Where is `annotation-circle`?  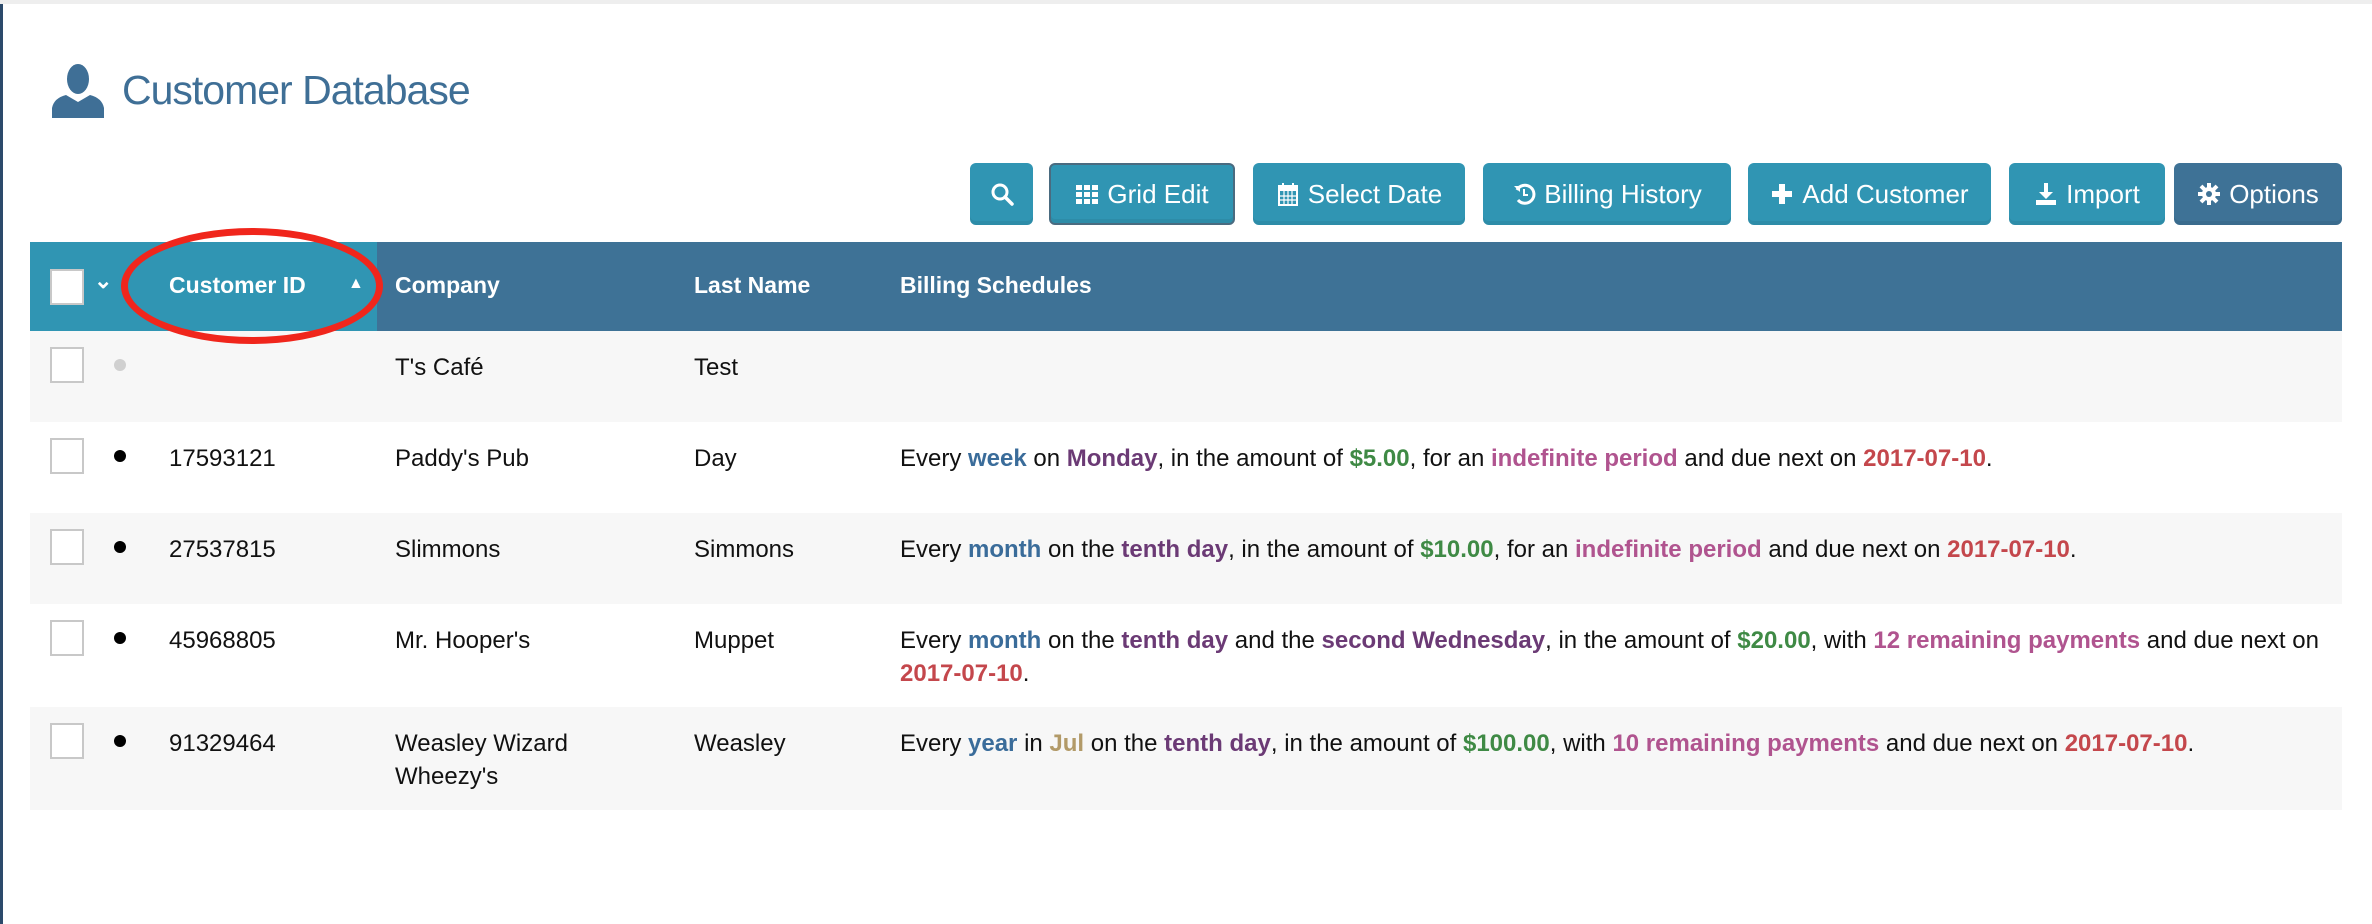 annotation-circle is located at coordinates (252, 286).